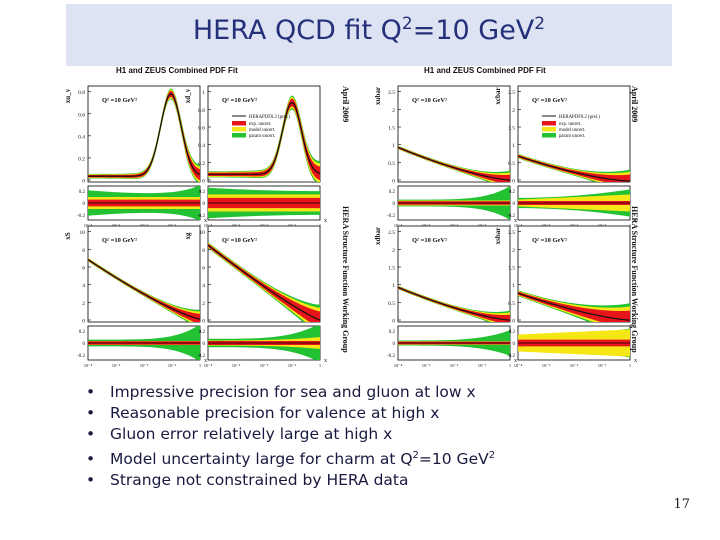 The width and height of the screenshot is (720, 540). Describe the element at coordinates (369, 35) in the screenshot. I see `title-banner` at that location.